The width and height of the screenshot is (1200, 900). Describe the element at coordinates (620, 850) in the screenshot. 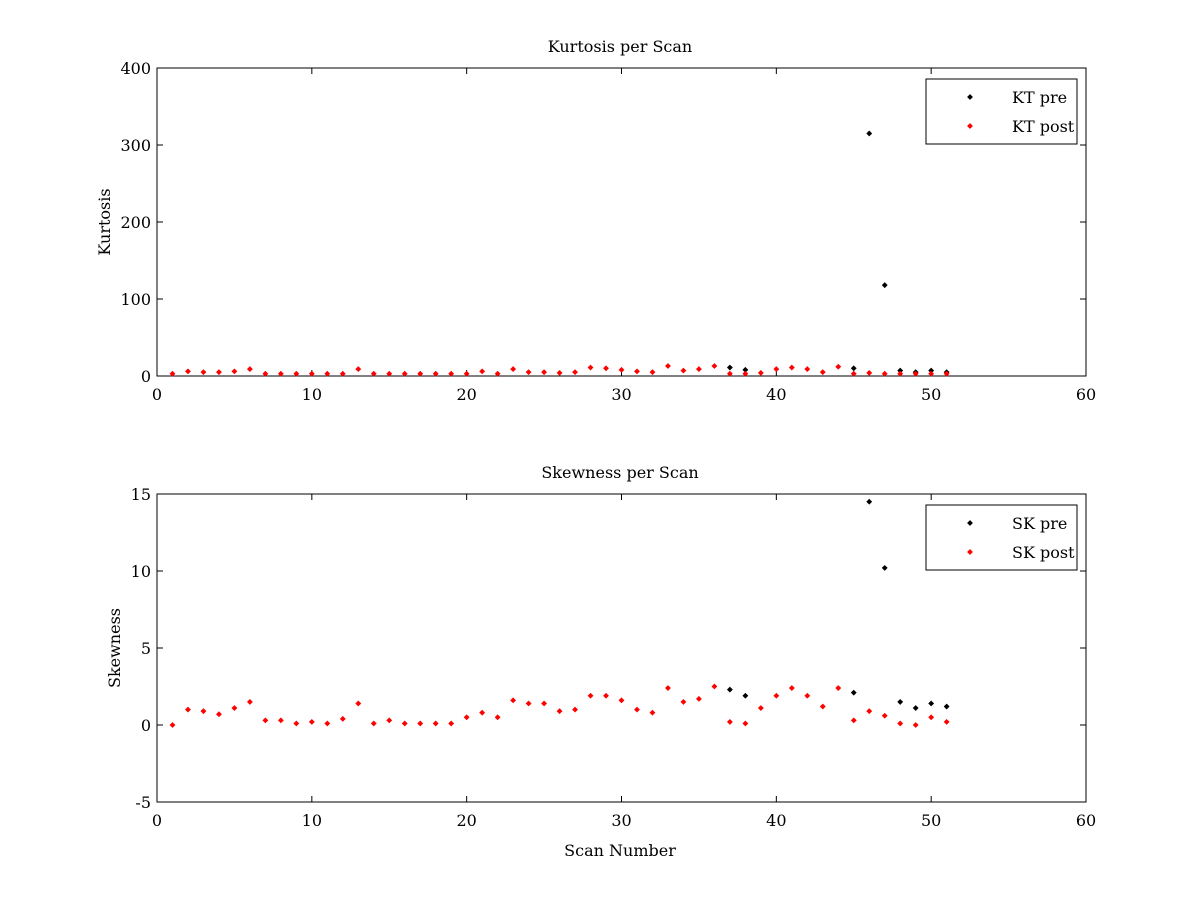

I see `skewness-x-axis-label: Scan Number` at that location.